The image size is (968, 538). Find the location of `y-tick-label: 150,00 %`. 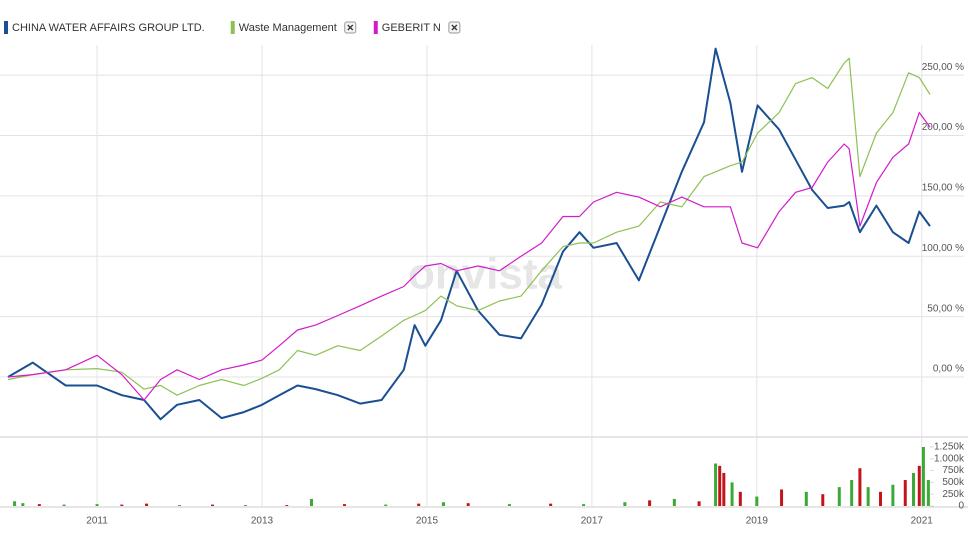

y-tick-label: 150,00 % is located at coordinates (943, 188).